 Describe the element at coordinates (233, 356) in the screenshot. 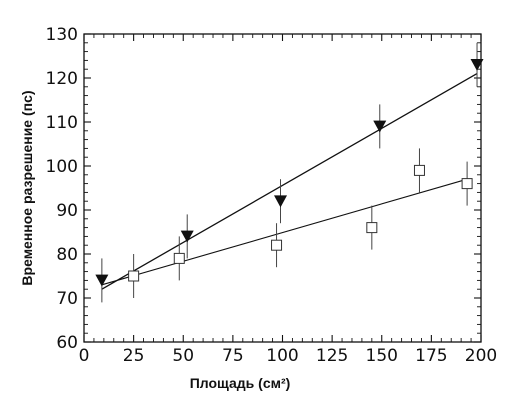

I see `x-tick-label: 75` at that location.